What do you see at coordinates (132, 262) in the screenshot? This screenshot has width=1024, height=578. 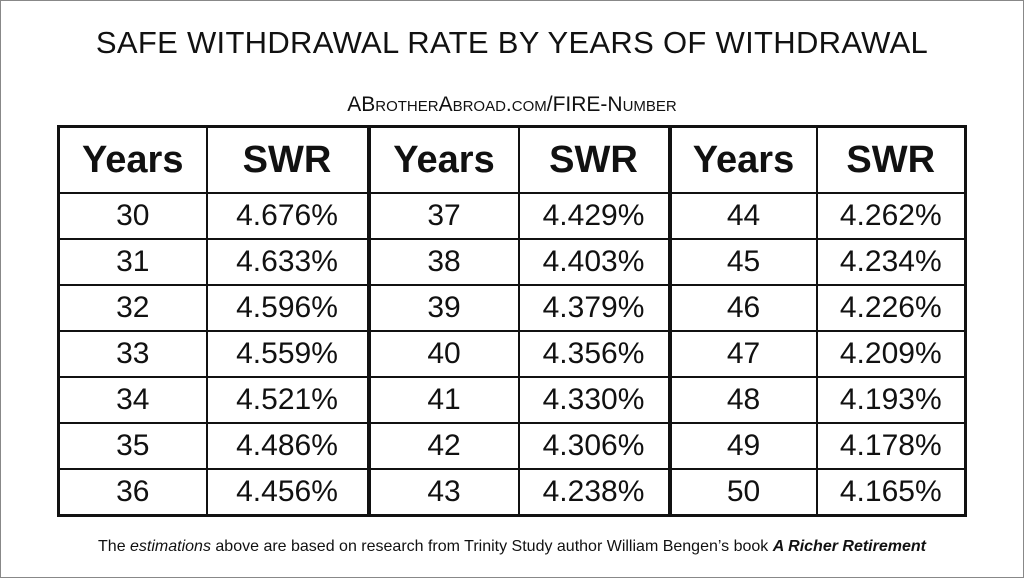 I see `years-cell: 31` at bounding box center [132, 262].